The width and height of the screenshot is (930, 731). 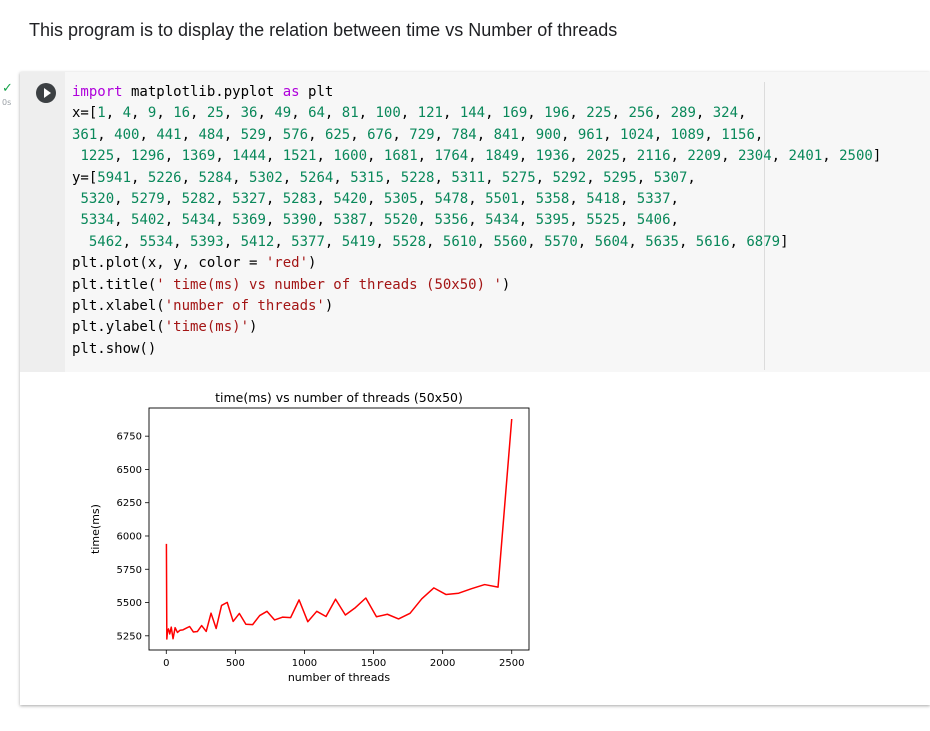 I want to click on x-tick-label: 1000, so click(x=304, y=663).